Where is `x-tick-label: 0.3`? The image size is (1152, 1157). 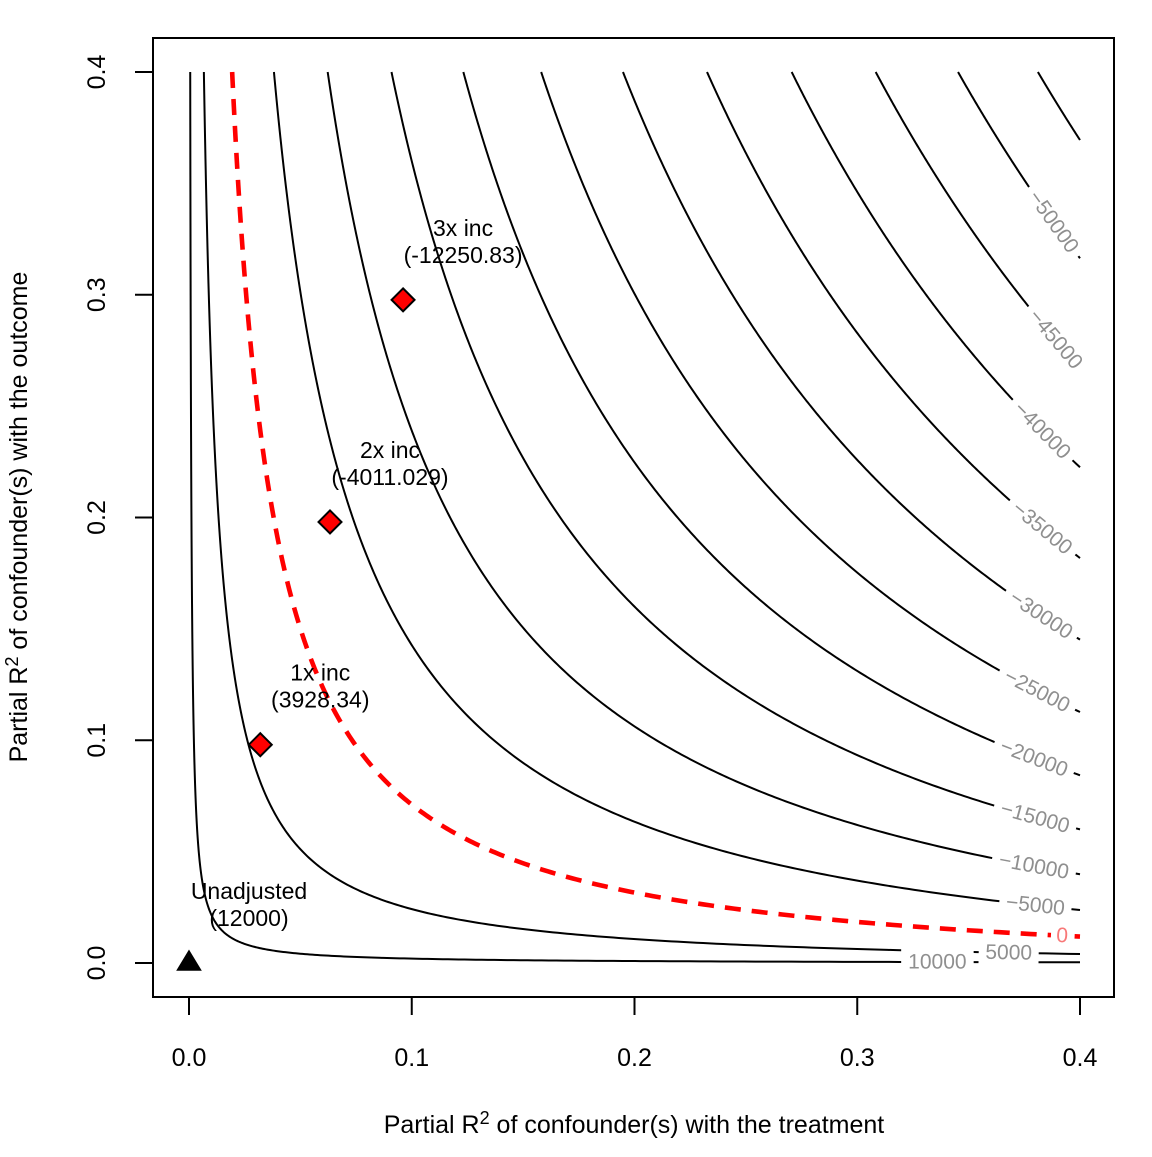 x-tick-label: 0.3 is located at coordinates (857, 1058).